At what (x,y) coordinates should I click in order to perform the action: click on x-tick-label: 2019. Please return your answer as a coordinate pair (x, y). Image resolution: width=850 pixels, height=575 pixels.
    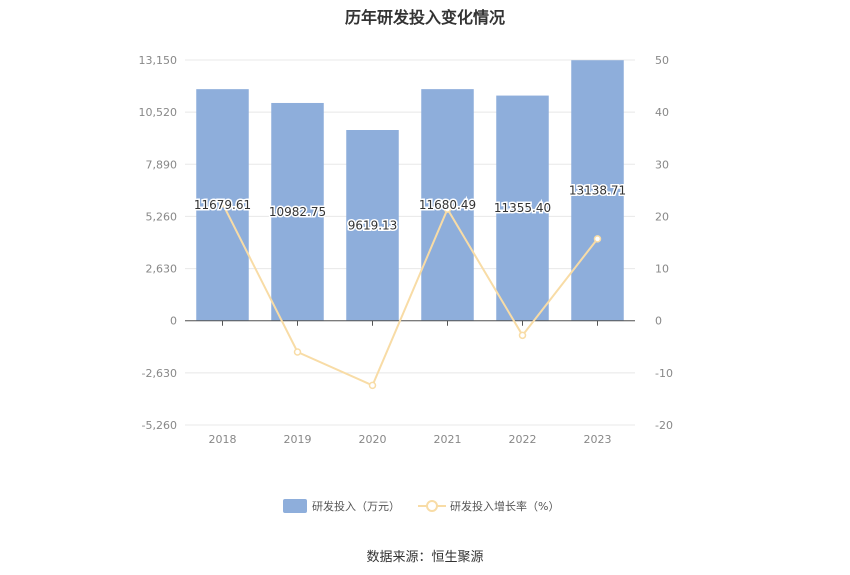
    Looking at the image, I should click on (298, 439).